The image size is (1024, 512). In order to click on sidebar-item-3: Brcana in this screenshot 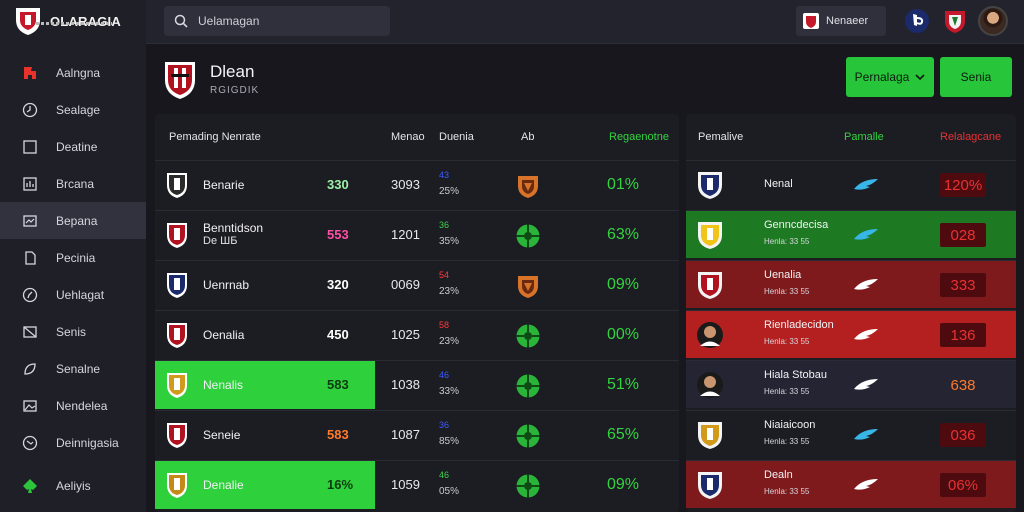, I will do `click(73, 183)`.